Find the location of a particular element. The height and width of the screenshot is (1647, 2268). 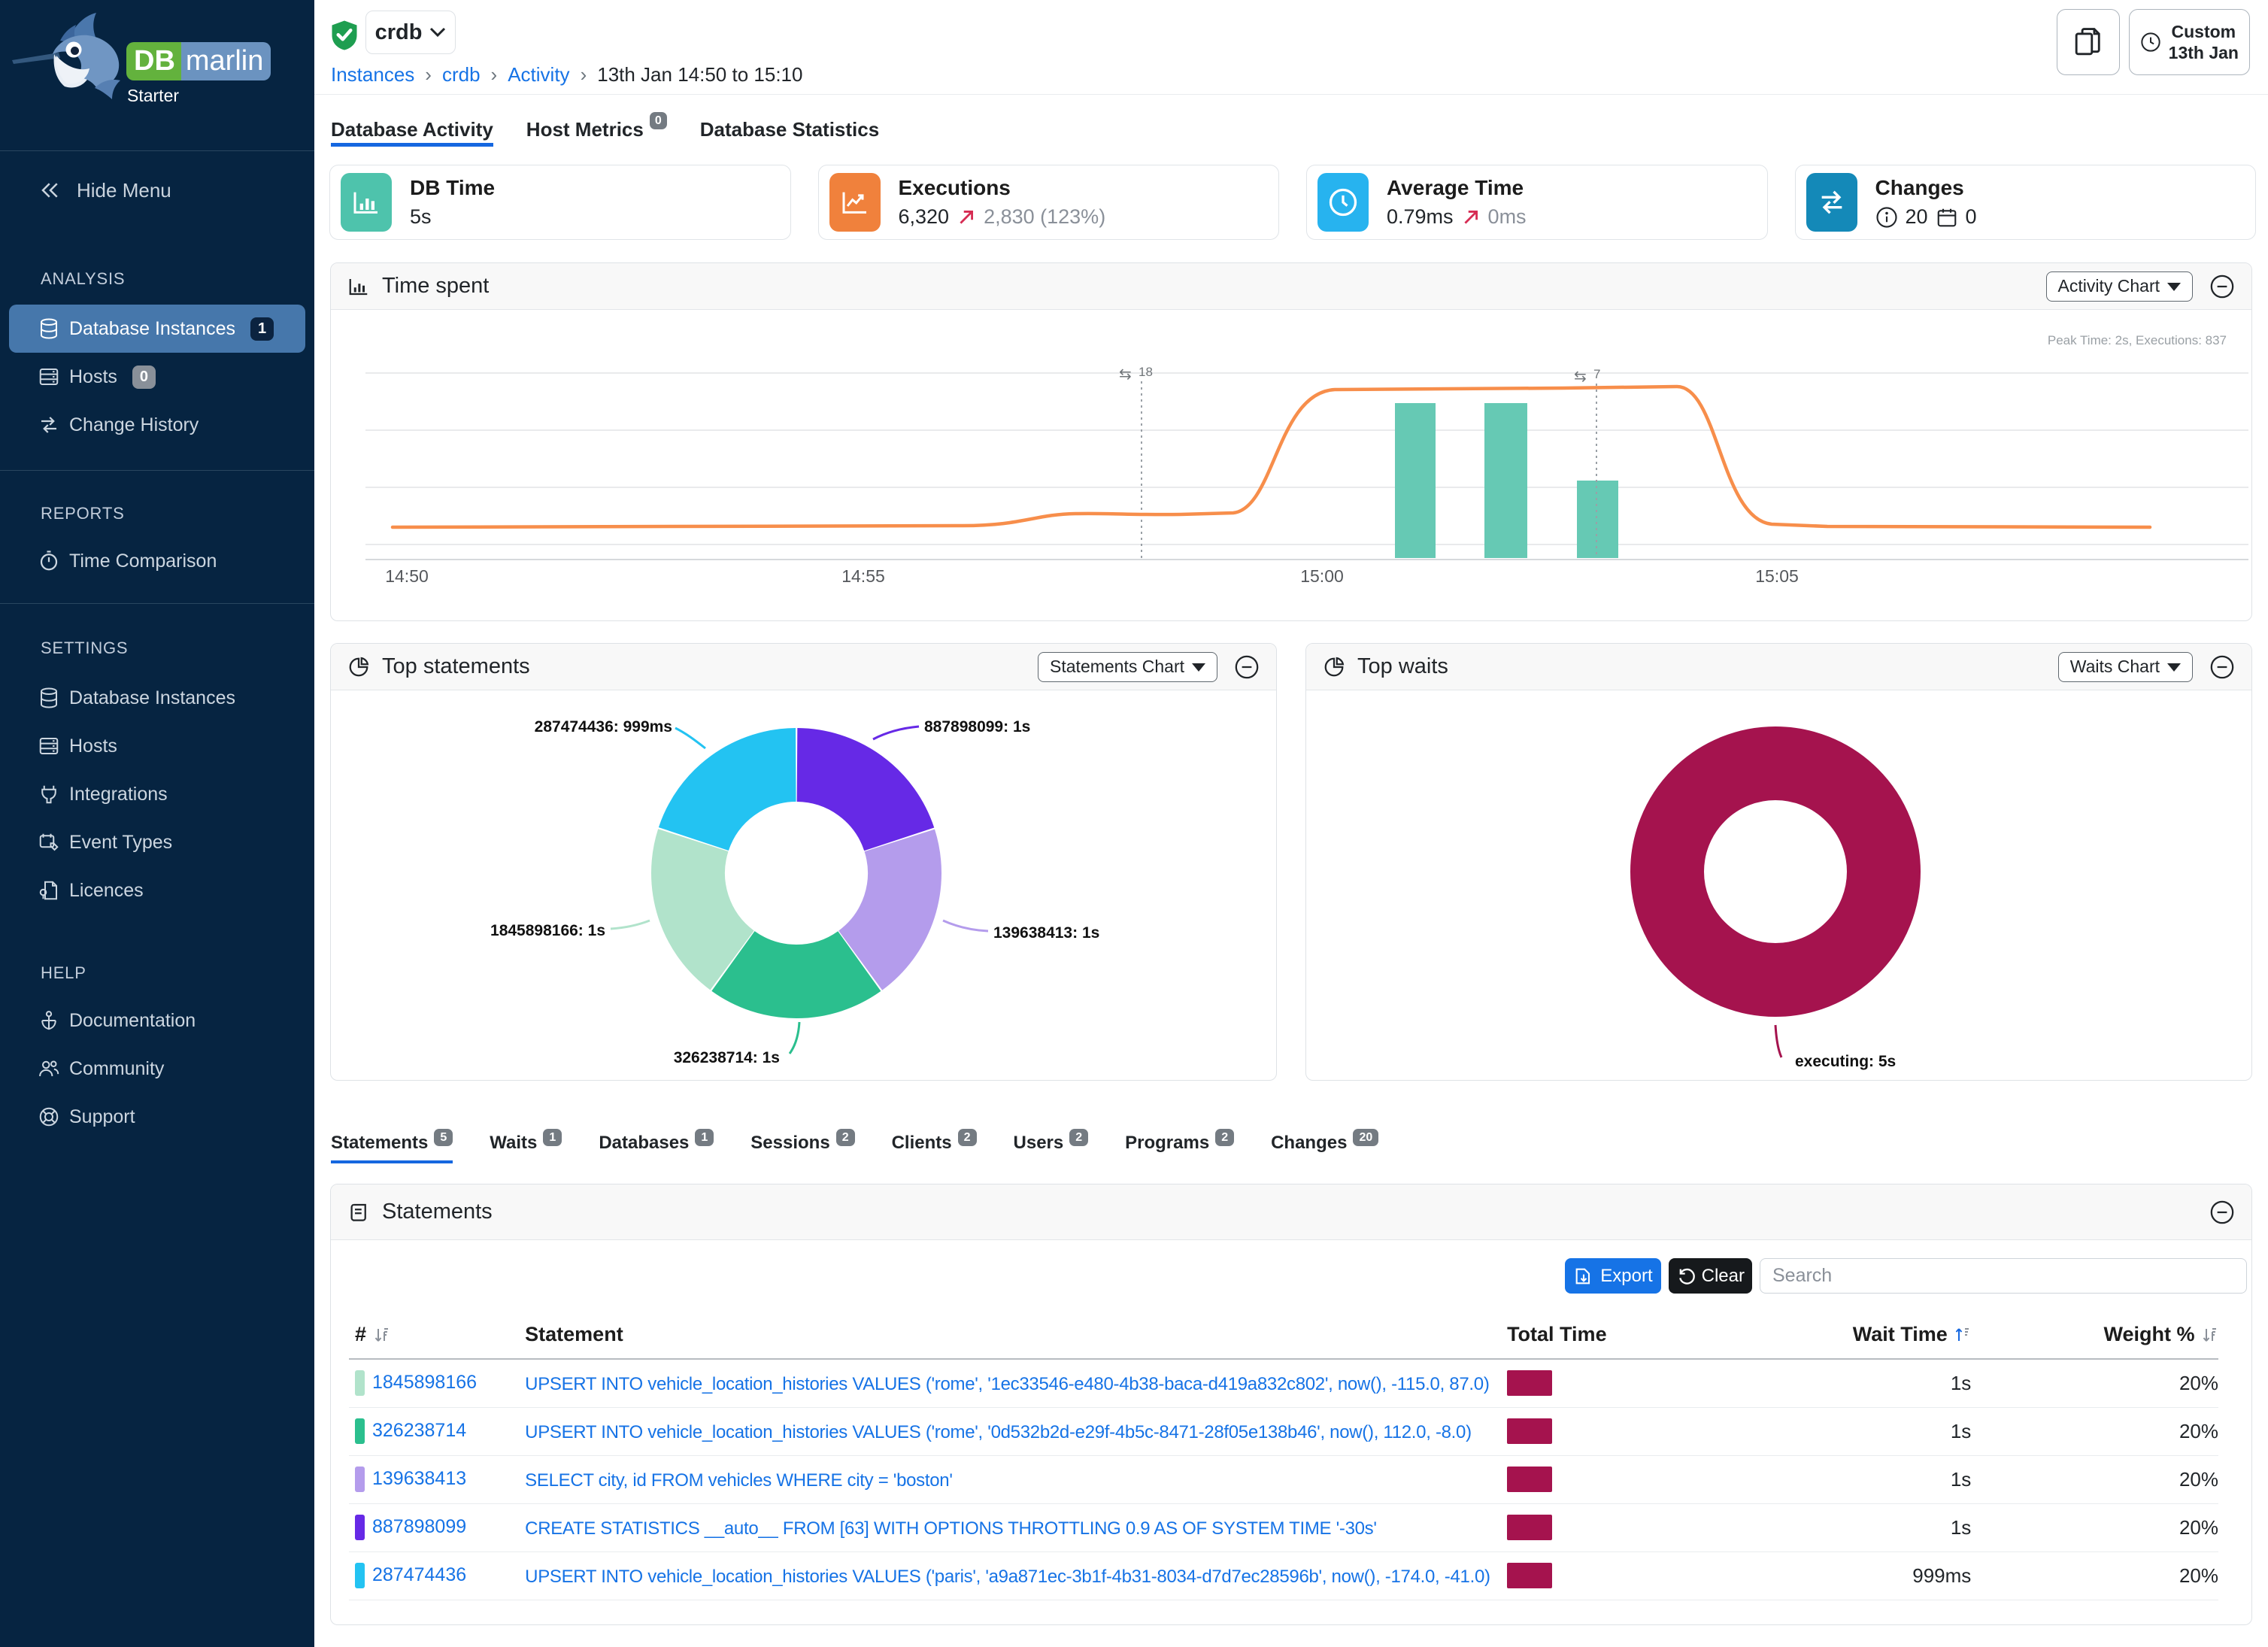

svg-text: 139638413: 1s is located at coordinates (1046, 933).